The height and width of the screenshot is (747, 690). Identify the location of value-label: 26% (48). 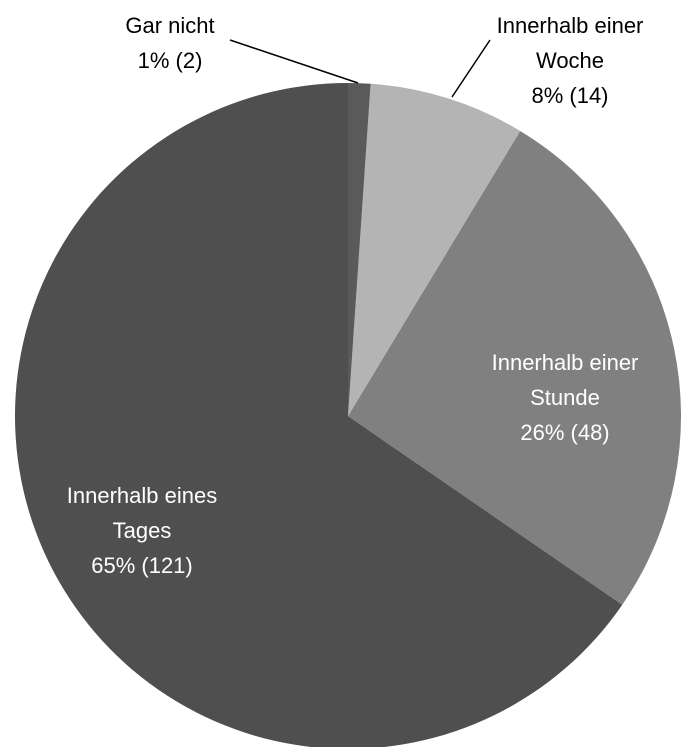
(565, 432).